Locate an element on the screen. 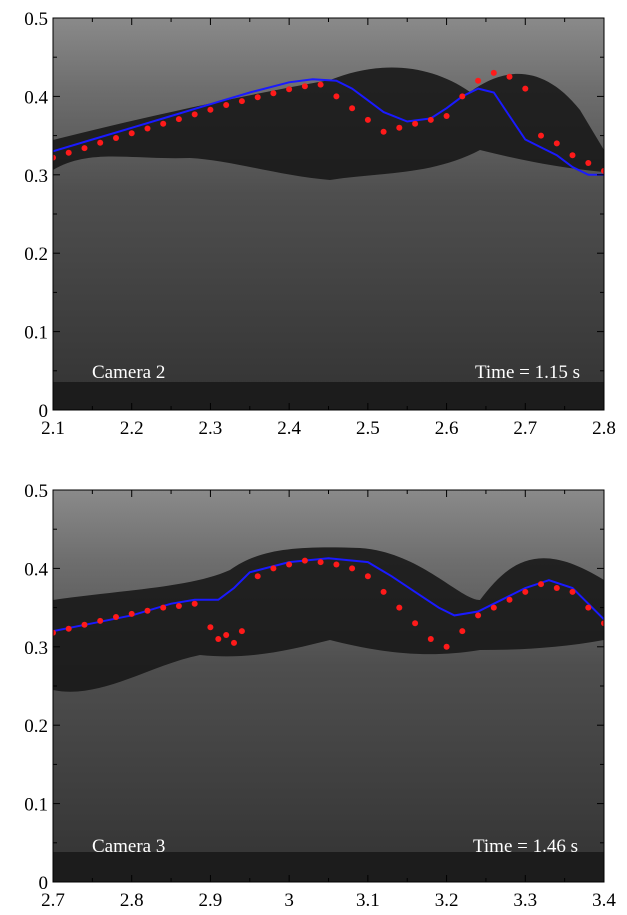 The height and width of the screenshot is (915, 627). camera-label: Camera 3 is located at coordinates (128, 846).